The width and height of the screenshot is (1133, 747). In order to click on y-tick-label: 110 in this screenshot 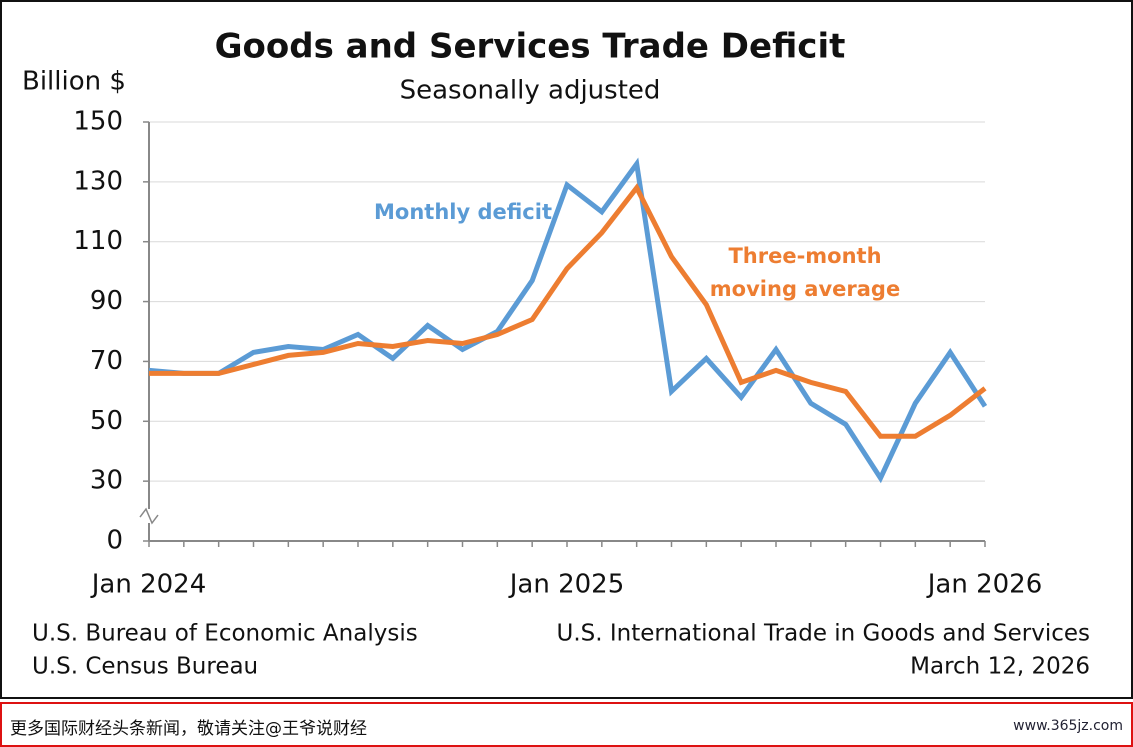, I will do `click(98, 241)`.